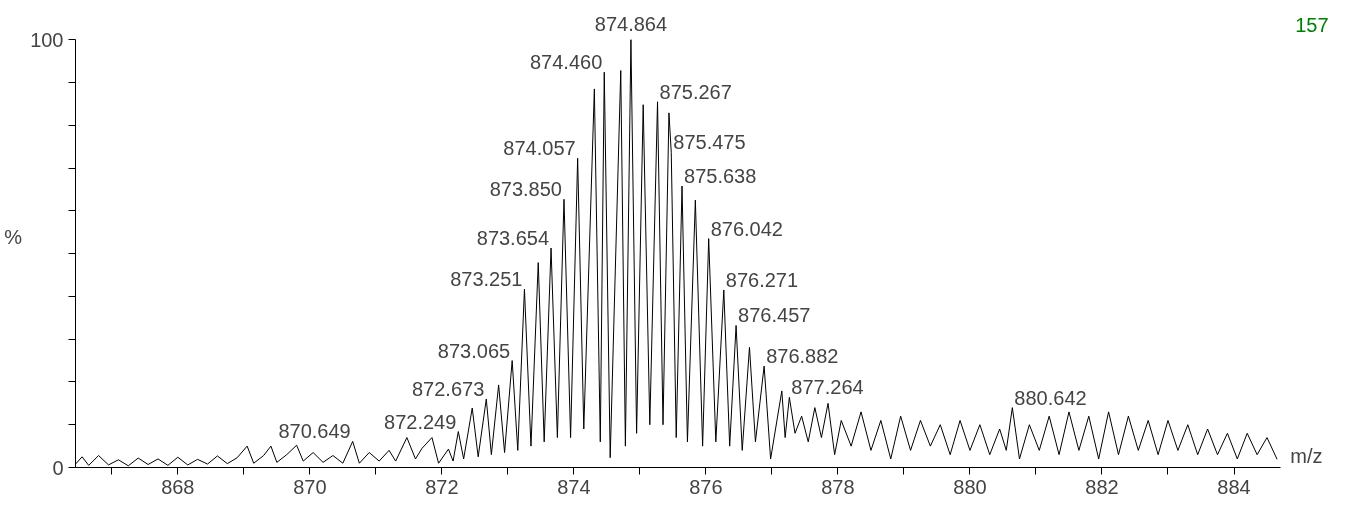 This screenshot has width=1362, height=515. What do you see at coordinates (474, 350) in the screenshot?
I see `annotation: 873.065` at bounding box center [474, 350].